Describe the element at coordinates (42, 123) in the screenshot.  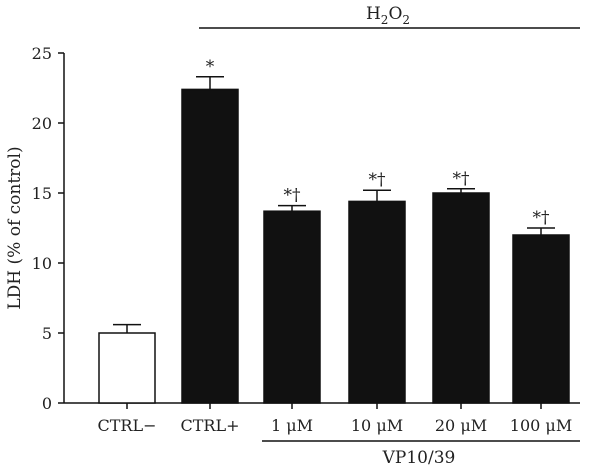
I see `y-tick-label: 20` at that location.